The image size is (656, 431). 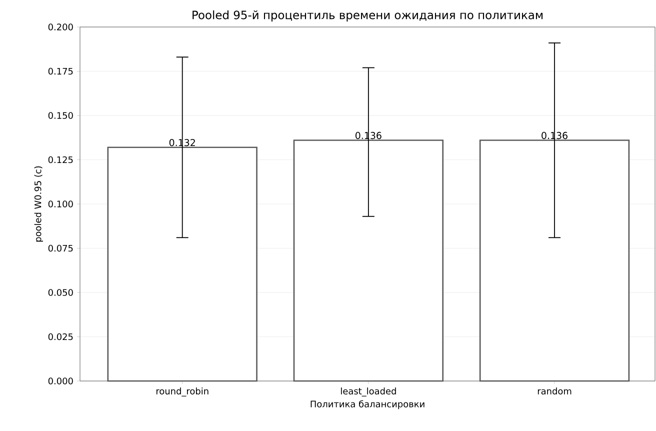 What do you see at coordinates (555, 391) in the screenshot?
I see `x-tick-label: random` at bounding box center [555, 391].